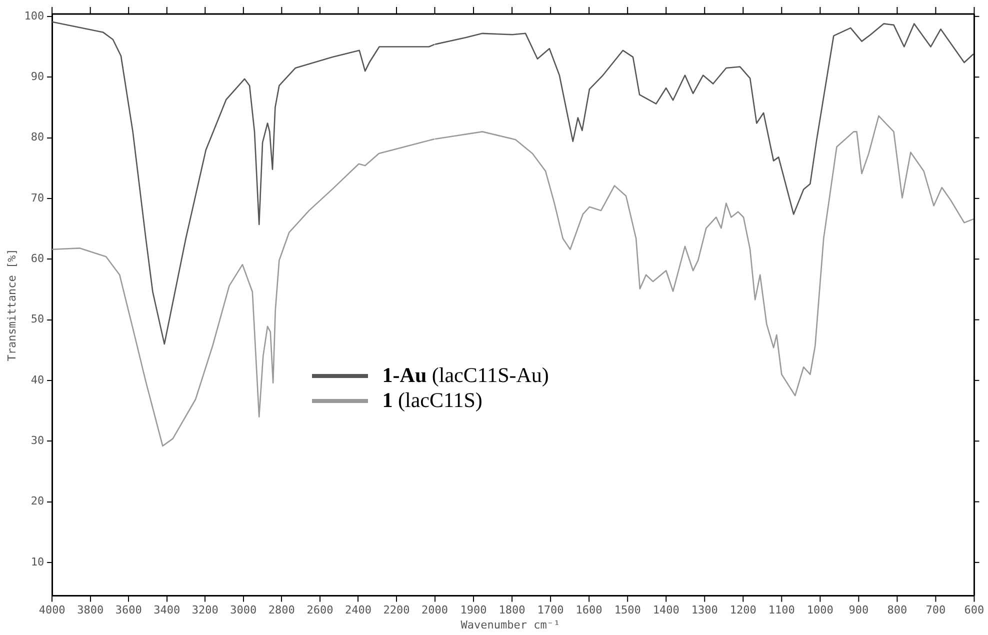 Image resolution: width=988 pixels, height=635 pixels. I want to click on x-tick-label: 3400, so click(167, 609).